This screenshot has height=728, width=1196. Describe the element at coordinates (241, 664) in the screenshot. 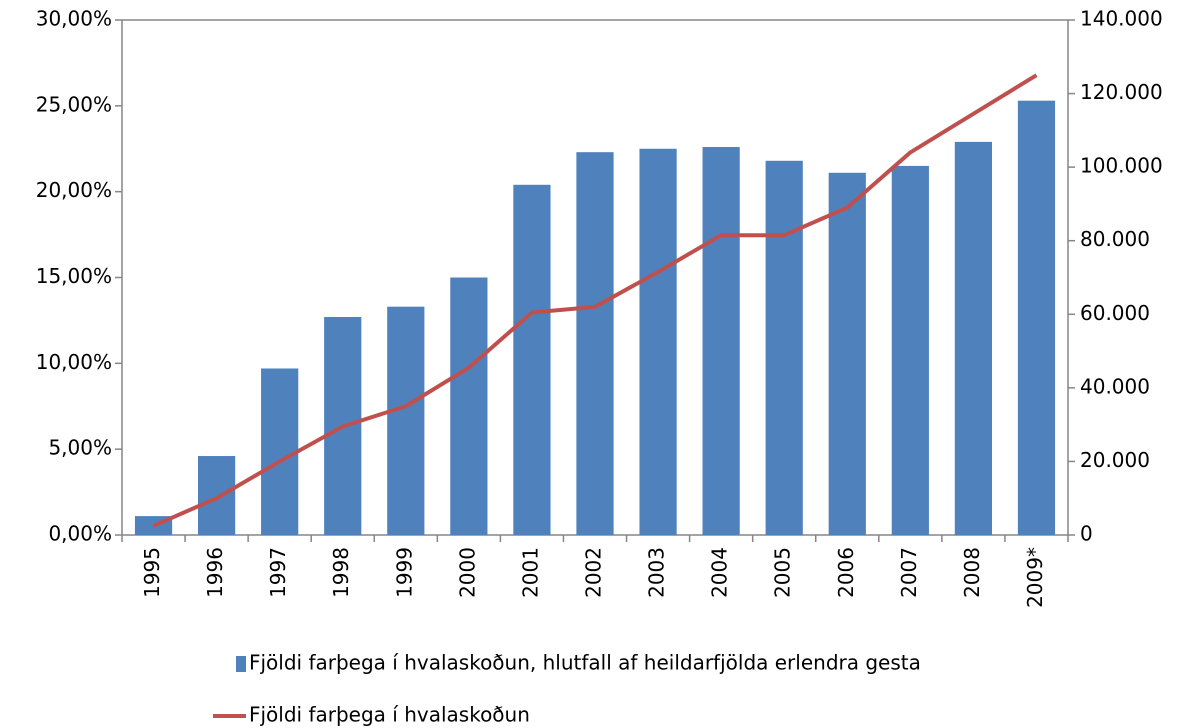

I see `legend-swatch` at that location.